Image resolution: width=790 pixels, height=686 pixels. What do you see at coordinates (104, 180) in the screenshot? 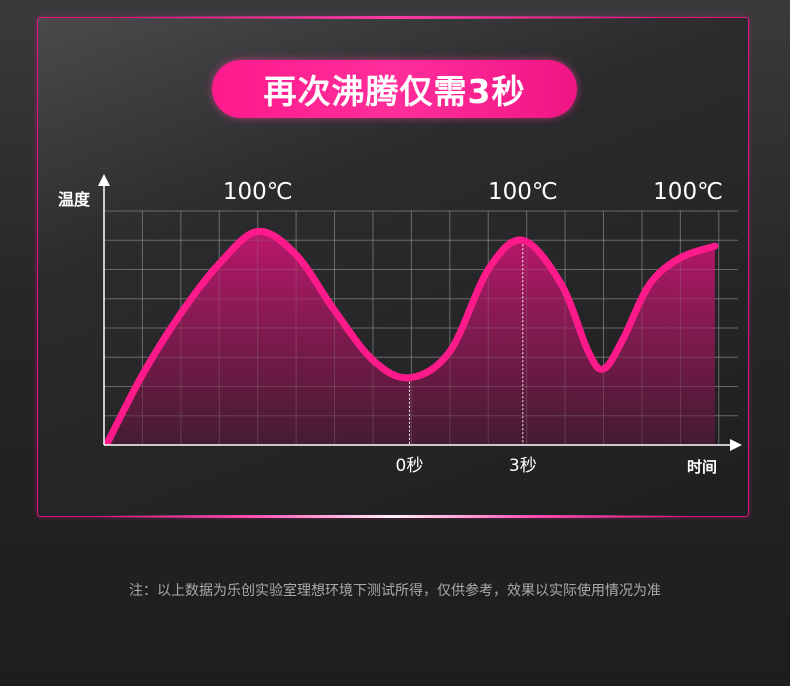
I see `y-axis-arrow-icon` at bounding box center [104, 180].